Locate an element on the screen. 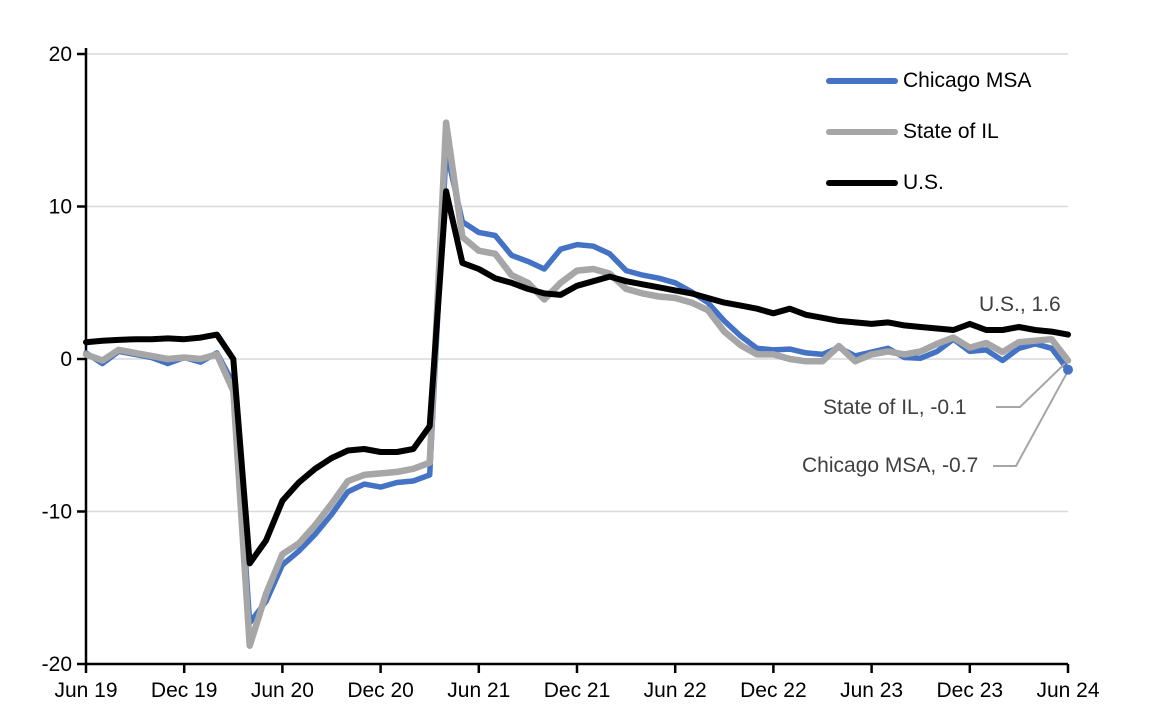  x-tick-label: Jun 22 is located at coordinates (675, 690).